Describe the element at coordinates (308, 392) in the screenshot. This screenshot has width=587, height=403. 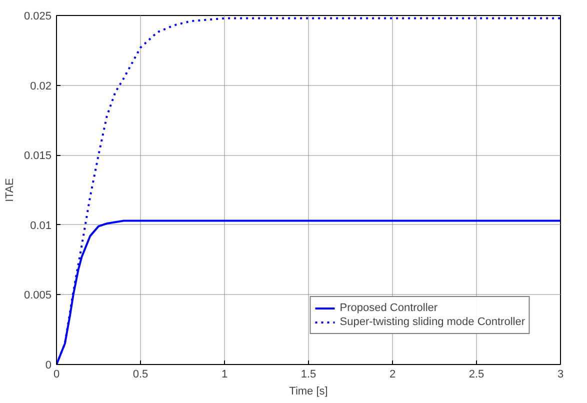
I see `x-axis-title: Time [s]` at that location.